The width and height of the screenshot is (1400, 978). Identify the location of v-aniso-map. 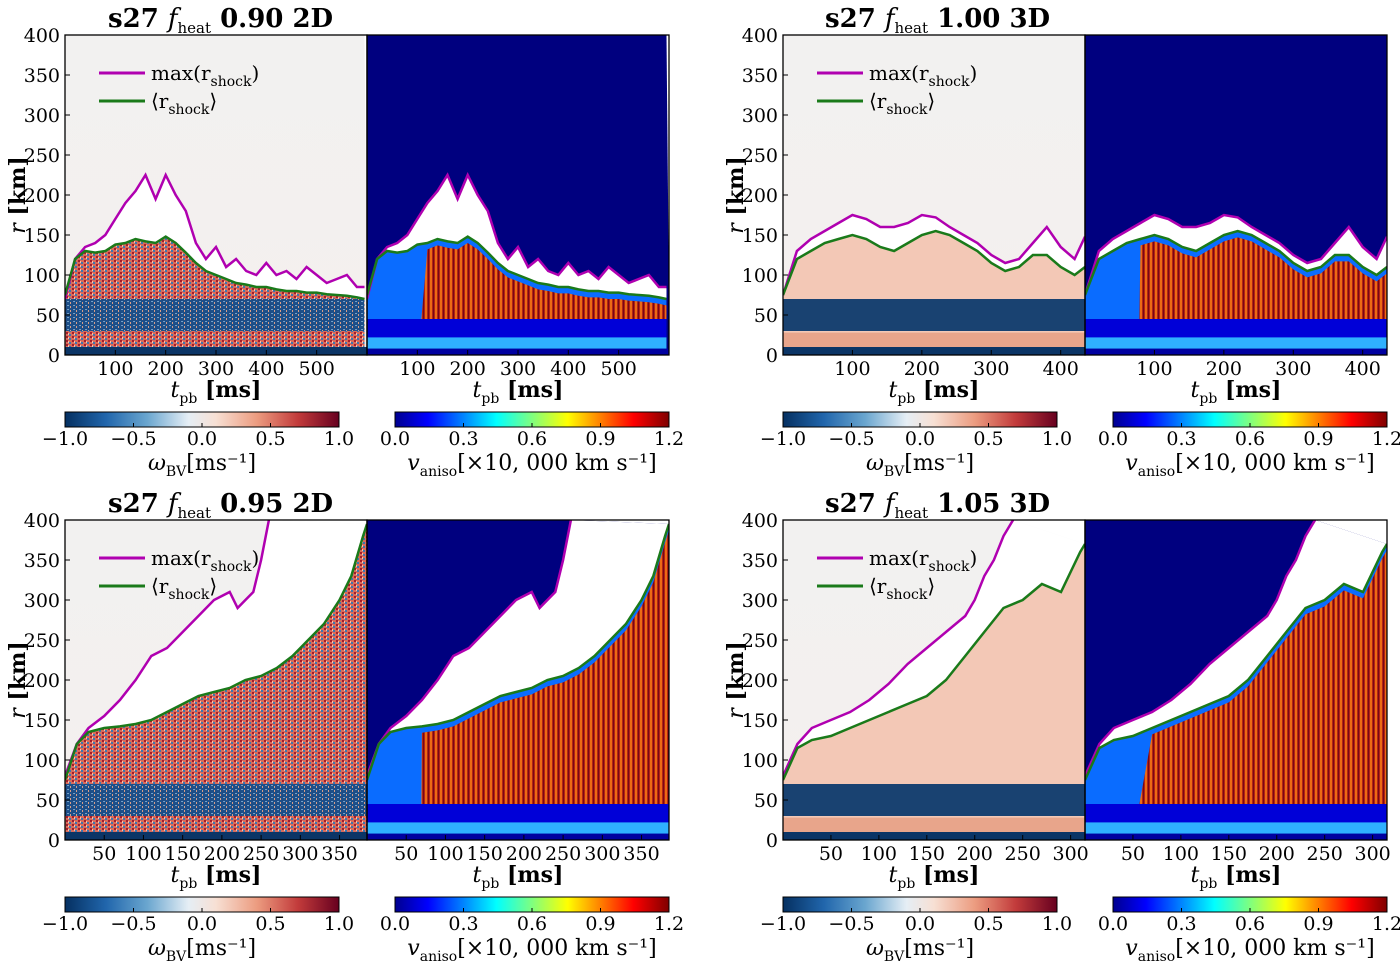
(518, 195).